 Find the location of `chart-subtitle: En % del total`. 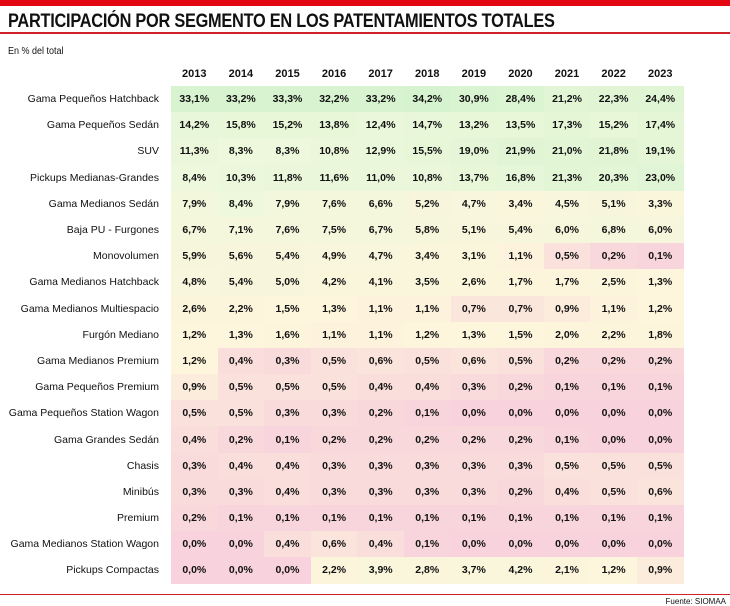

chart-subtitle: En % del total is located at coordinates (36, 51).